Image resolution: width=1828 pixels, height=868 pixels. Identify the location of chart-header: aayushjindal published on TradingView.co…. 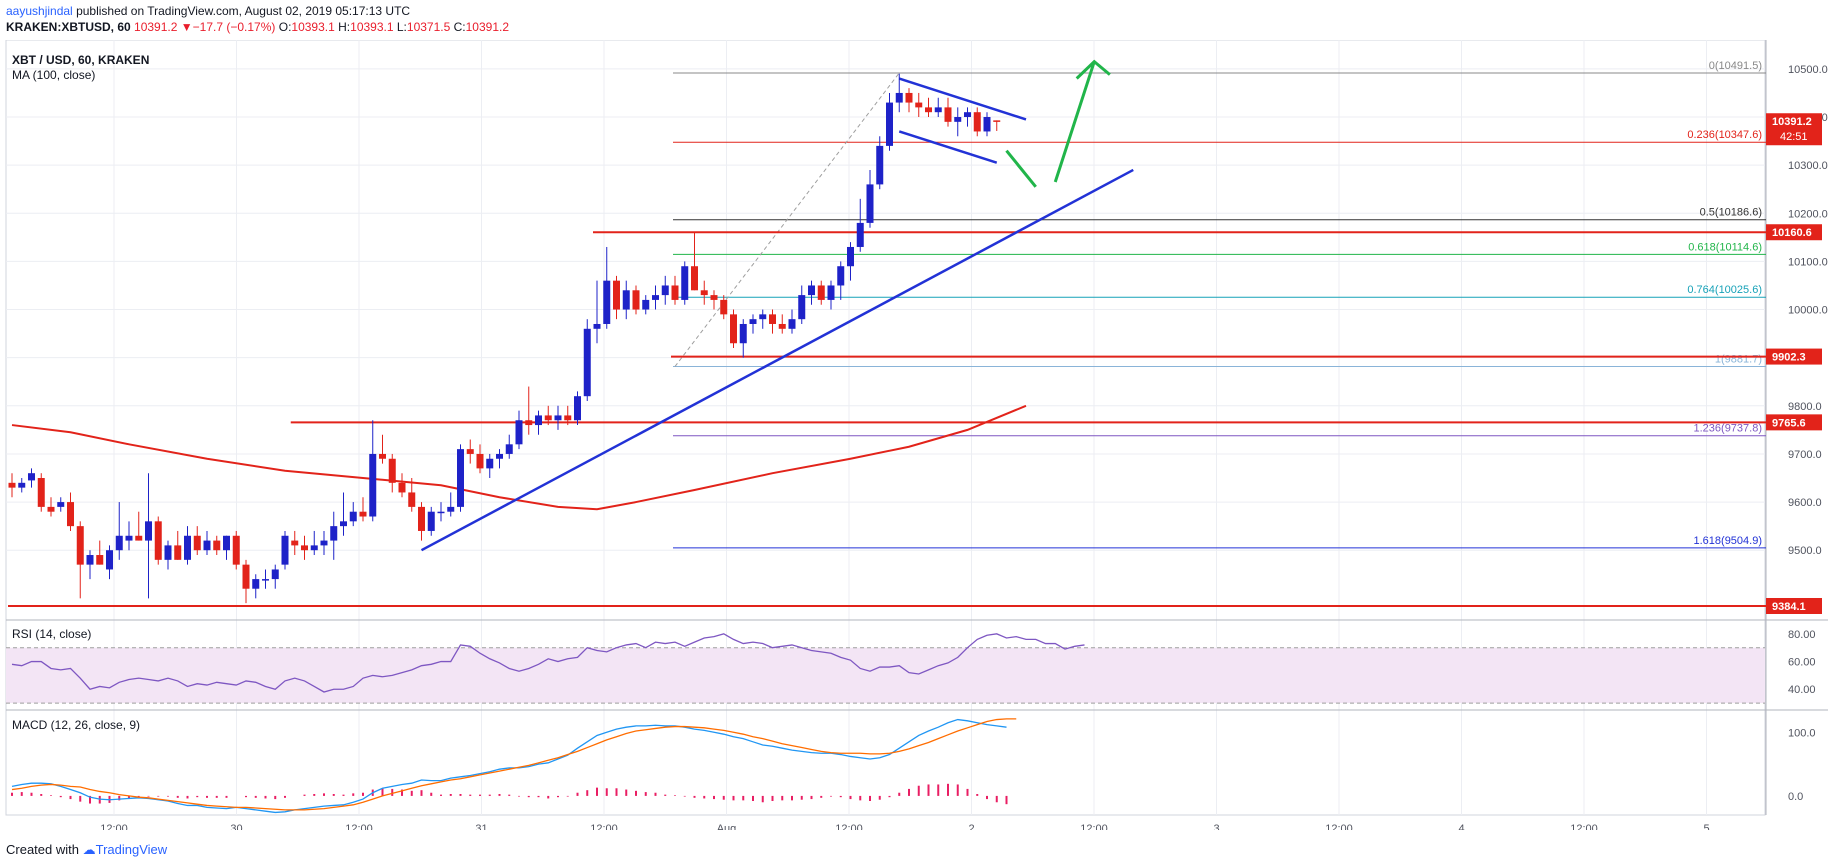
(906, 19).